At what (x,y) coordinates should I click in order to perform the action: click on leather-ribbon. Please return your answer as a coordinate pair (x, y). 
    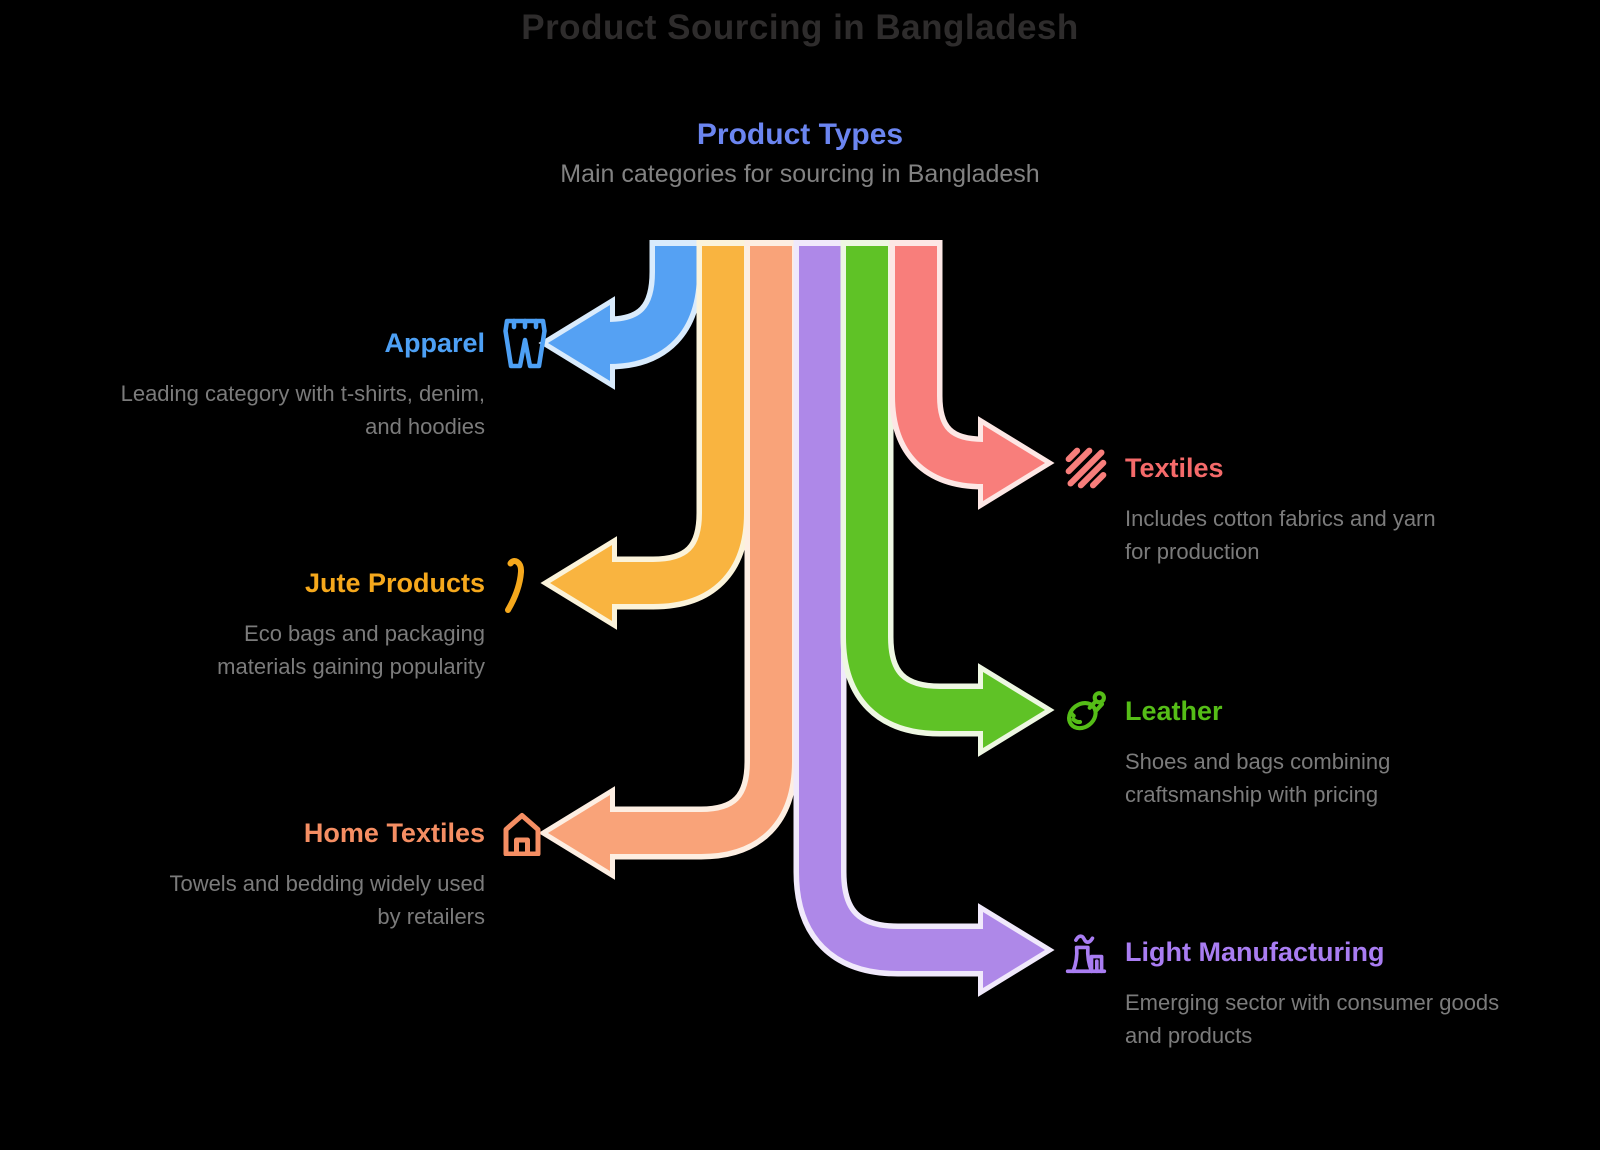
    Looking at the image, I should click on (947, 498).